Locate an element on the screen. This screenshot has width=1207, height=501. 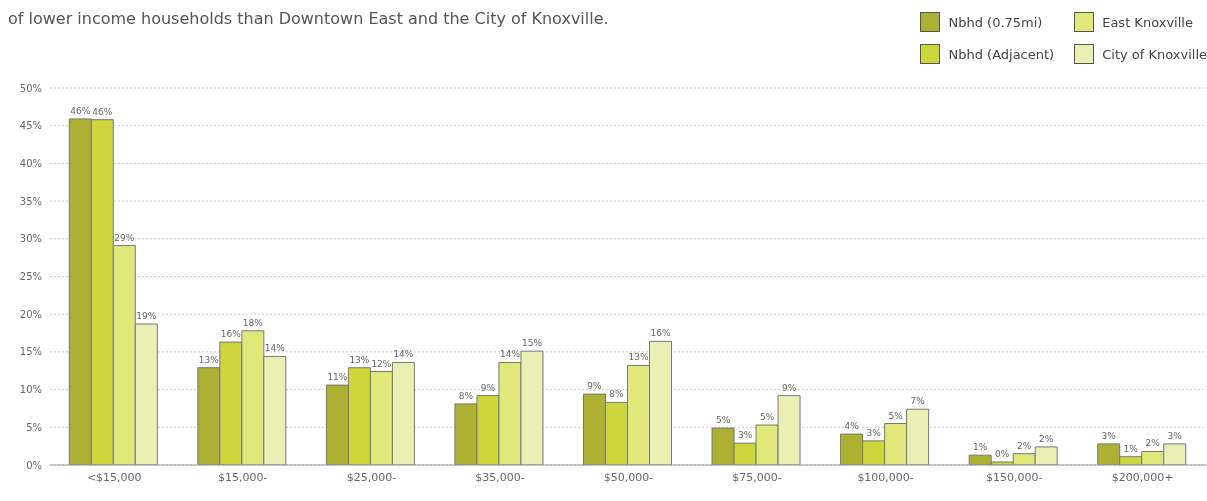
data-label: 29% is located at coordinates (124, 237).